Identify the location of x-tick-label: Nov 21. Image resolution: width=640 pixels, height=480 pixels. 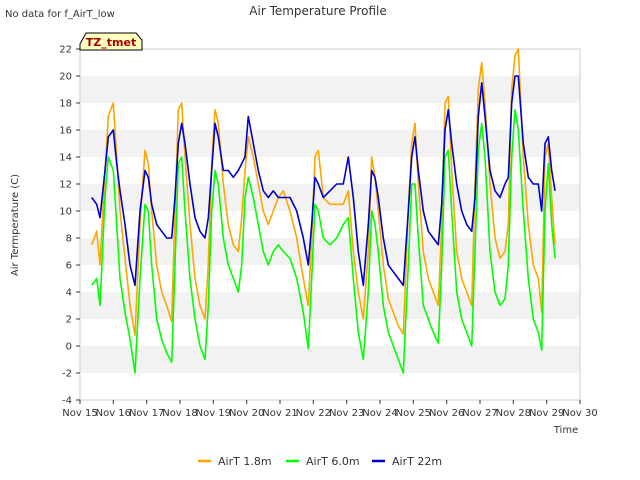
(279, 413).